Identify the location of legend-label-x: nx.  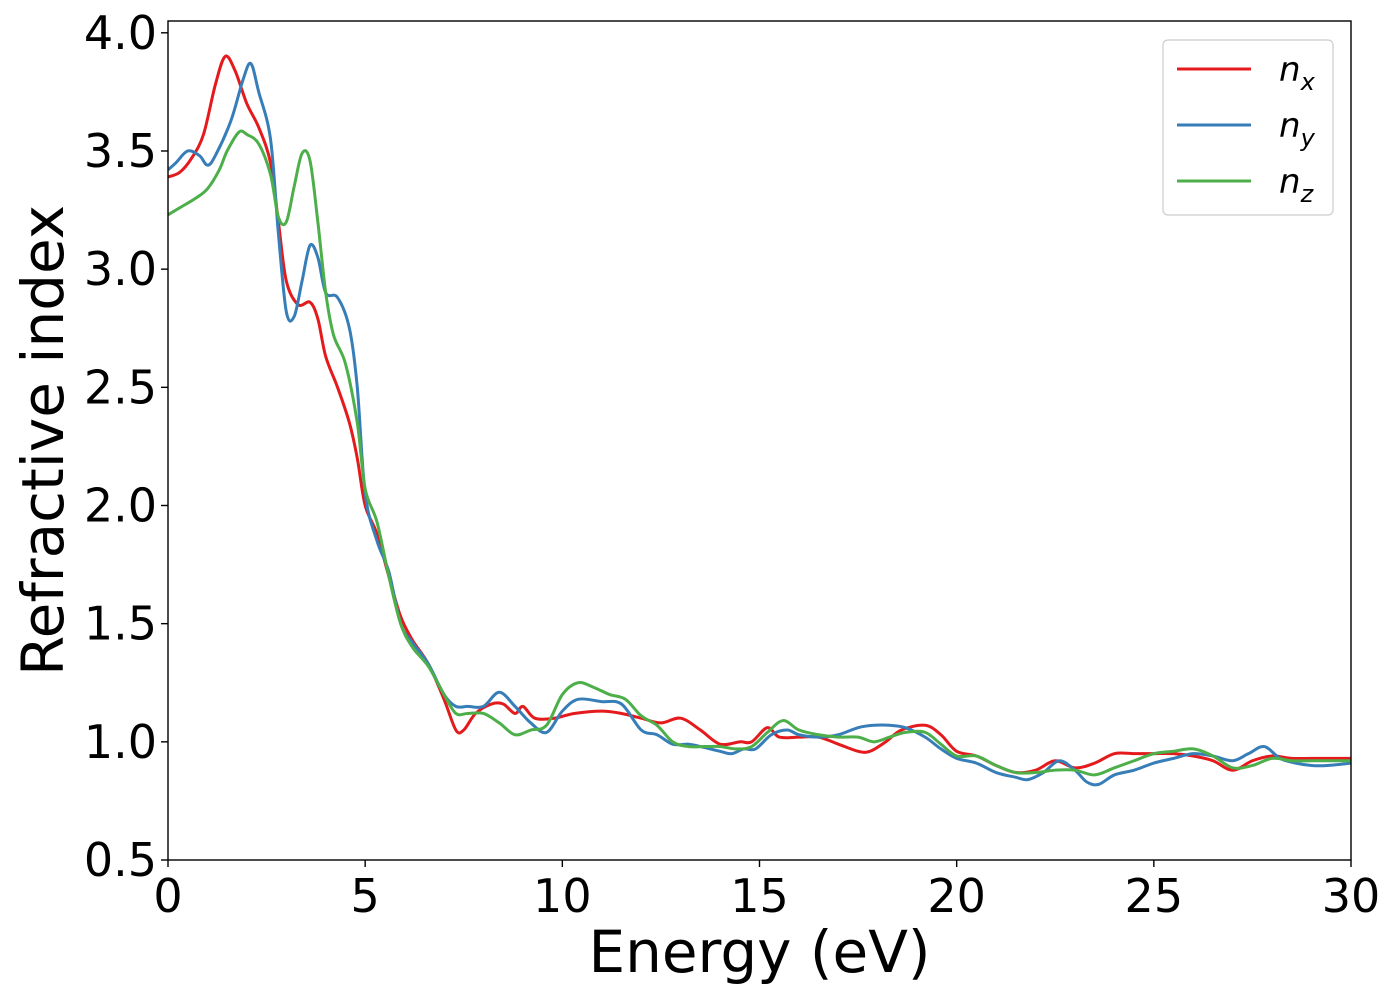
(1297, 73).